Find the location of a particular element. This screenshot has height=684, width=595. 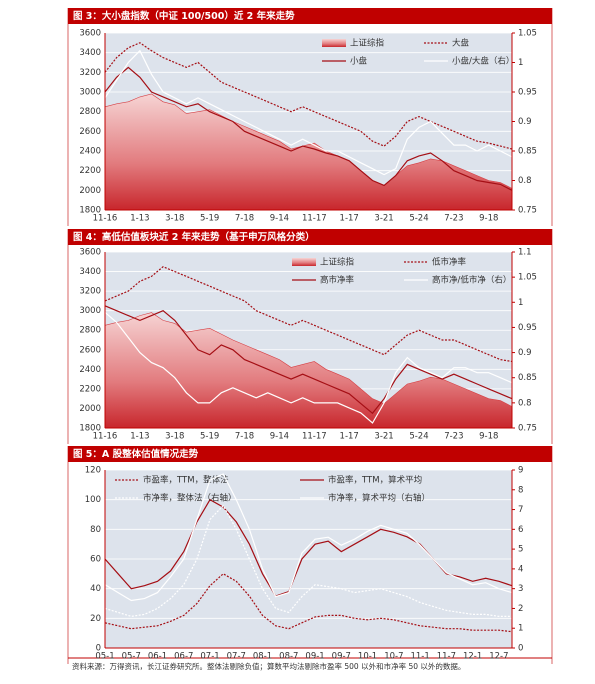

legend-label: 大盘 is located at coordinates (461, 43).